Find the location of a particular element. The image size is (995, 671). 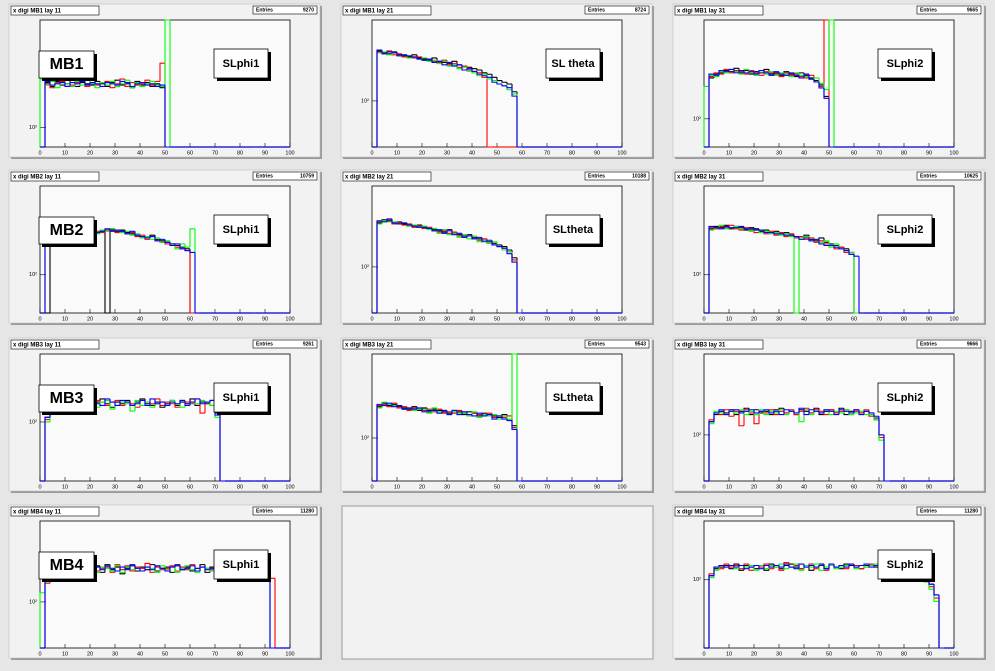

sl-label: SLphi1 is located at coordinates (241, 565).